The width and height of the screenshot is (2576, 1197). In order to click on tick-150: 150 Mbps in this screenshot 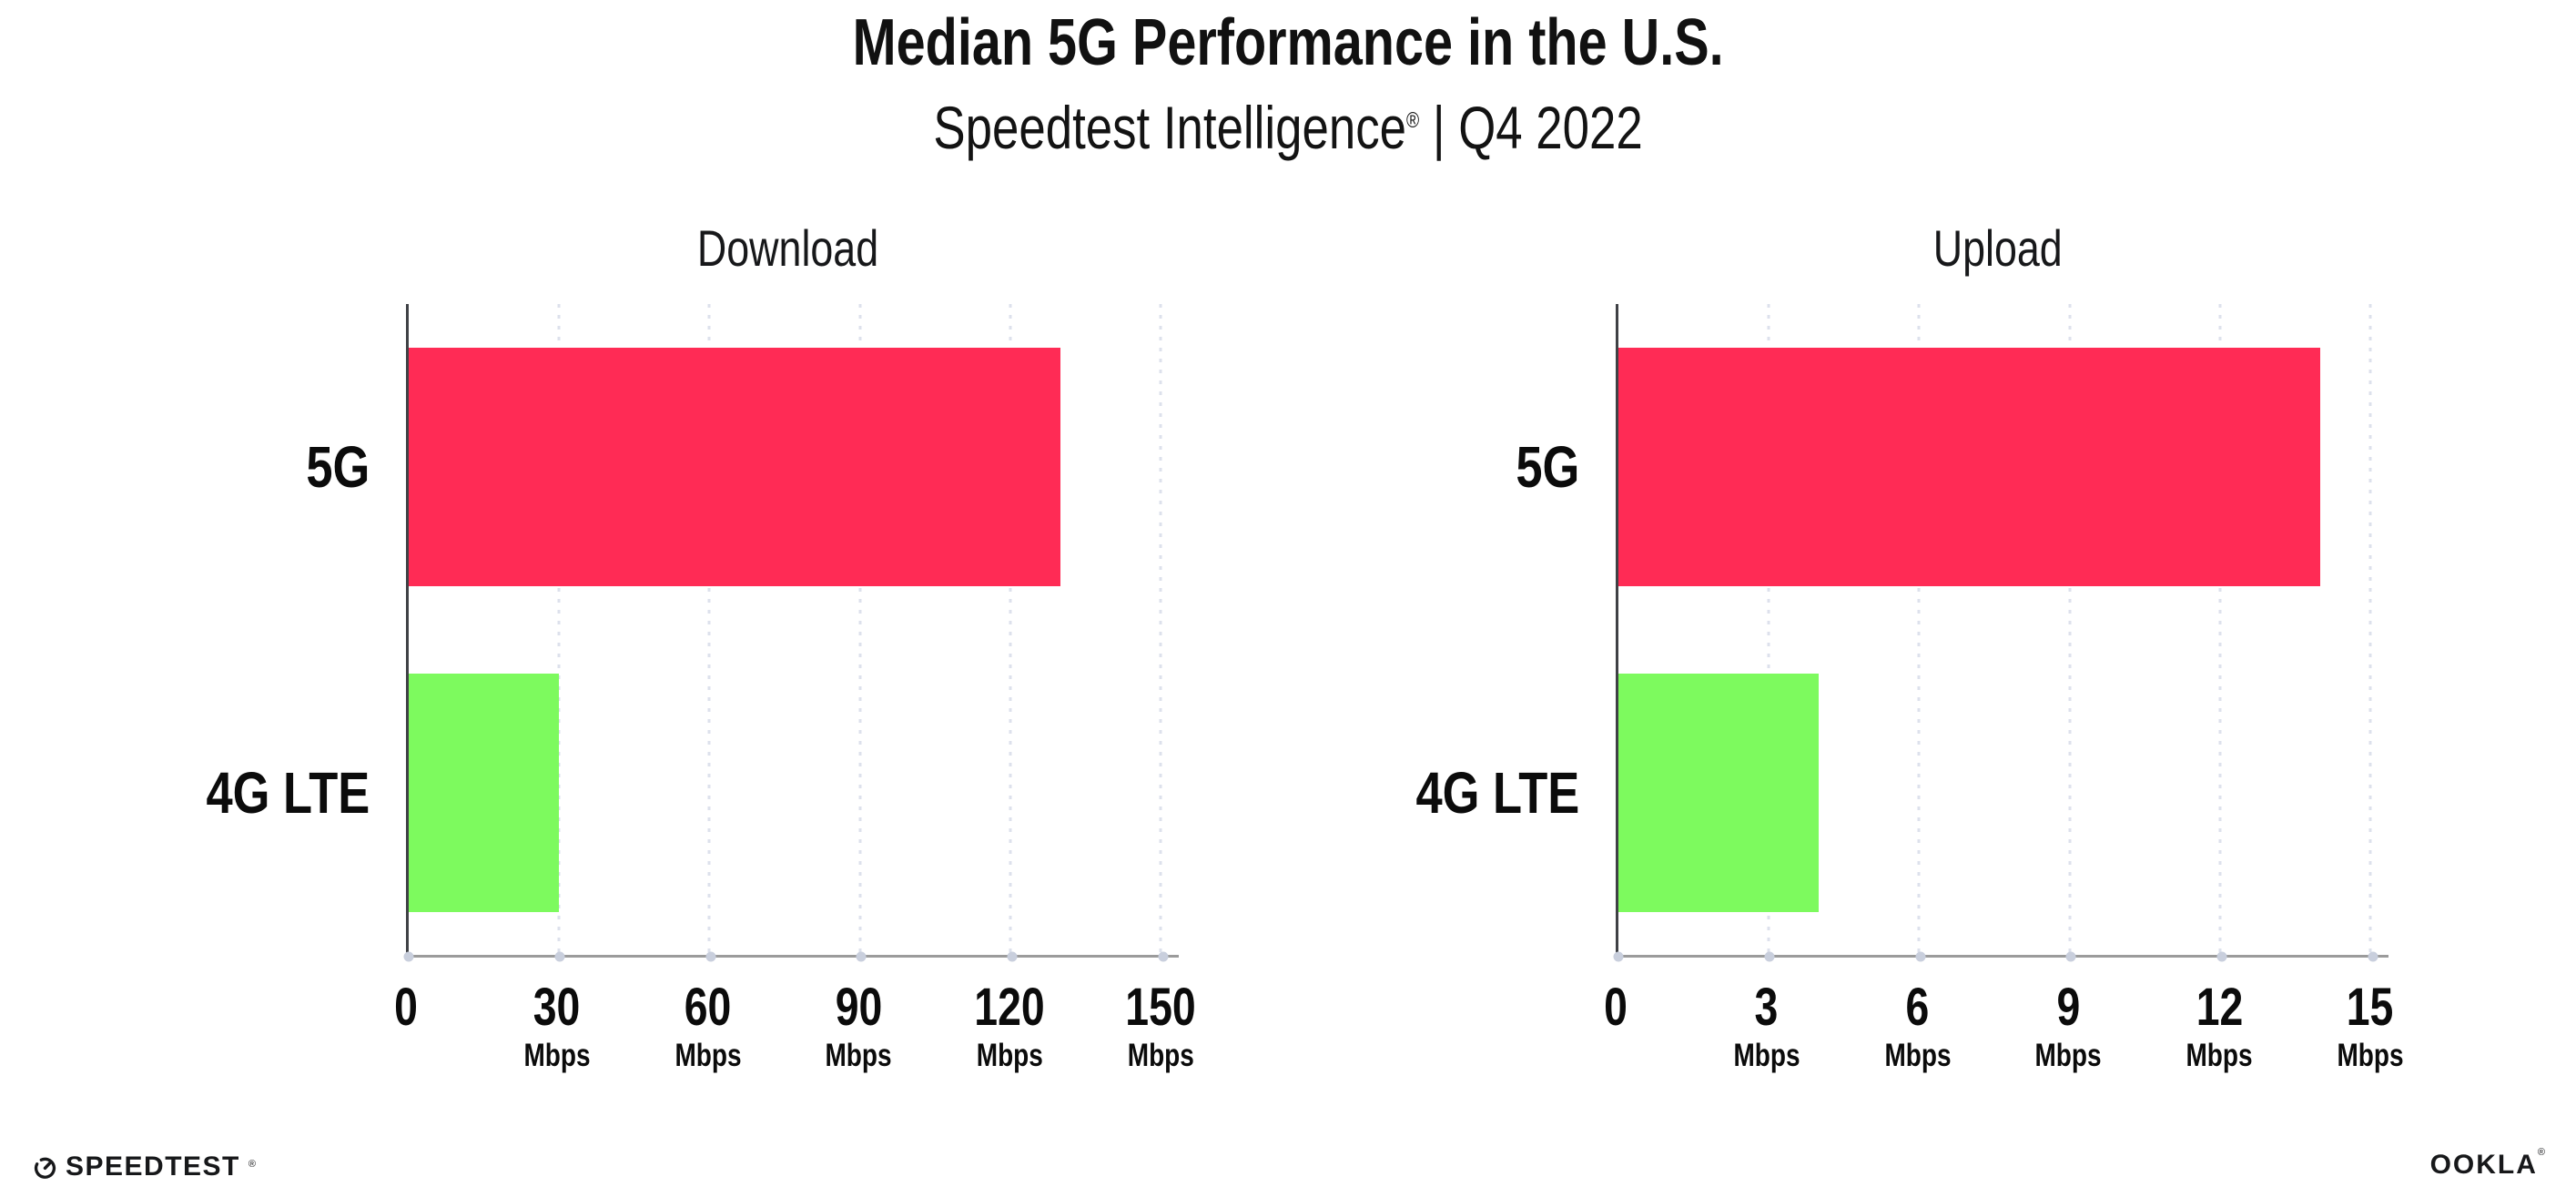, I will do `click(1161, 1027)`.